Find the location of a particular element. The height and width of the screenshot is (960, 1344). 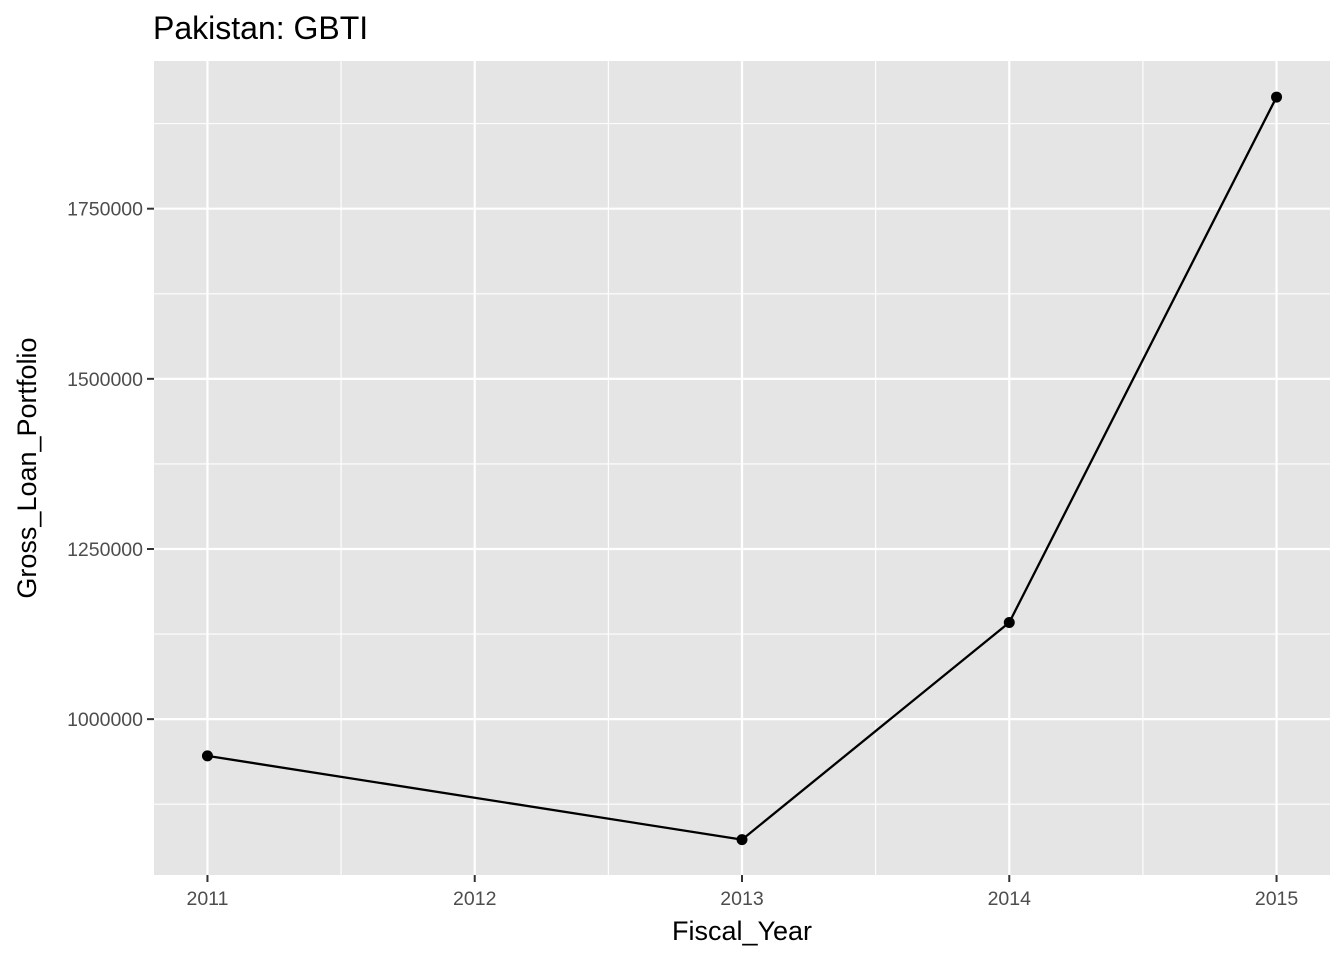

x-axis-title: Fiscal_Year is located at coordinates (742, 931).